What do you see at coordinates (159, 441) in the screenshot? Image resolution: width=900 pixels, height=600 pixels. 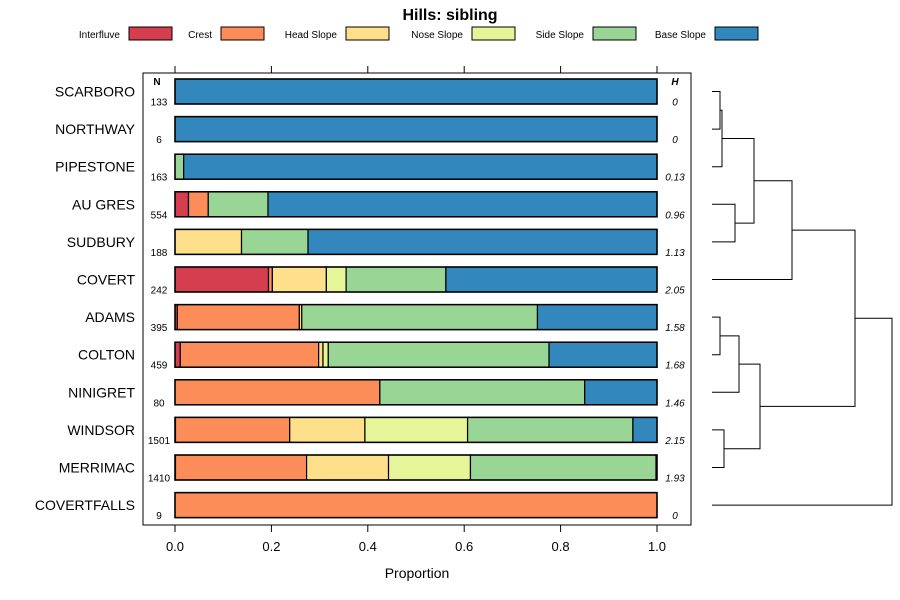 I see `n-label-windsor: 1501` at bounding box center [159, 441].